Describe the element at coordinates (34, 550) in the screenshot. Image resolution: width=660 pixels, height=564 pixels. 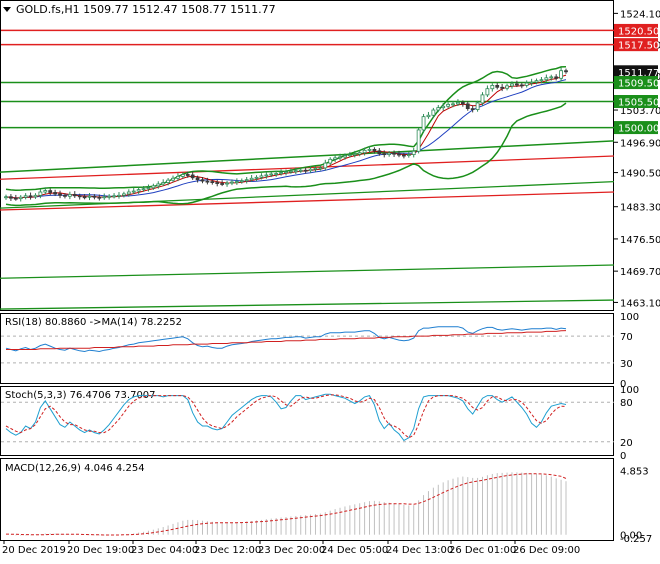
I see `time-tick-label: 20 Dec 2019` at that location.